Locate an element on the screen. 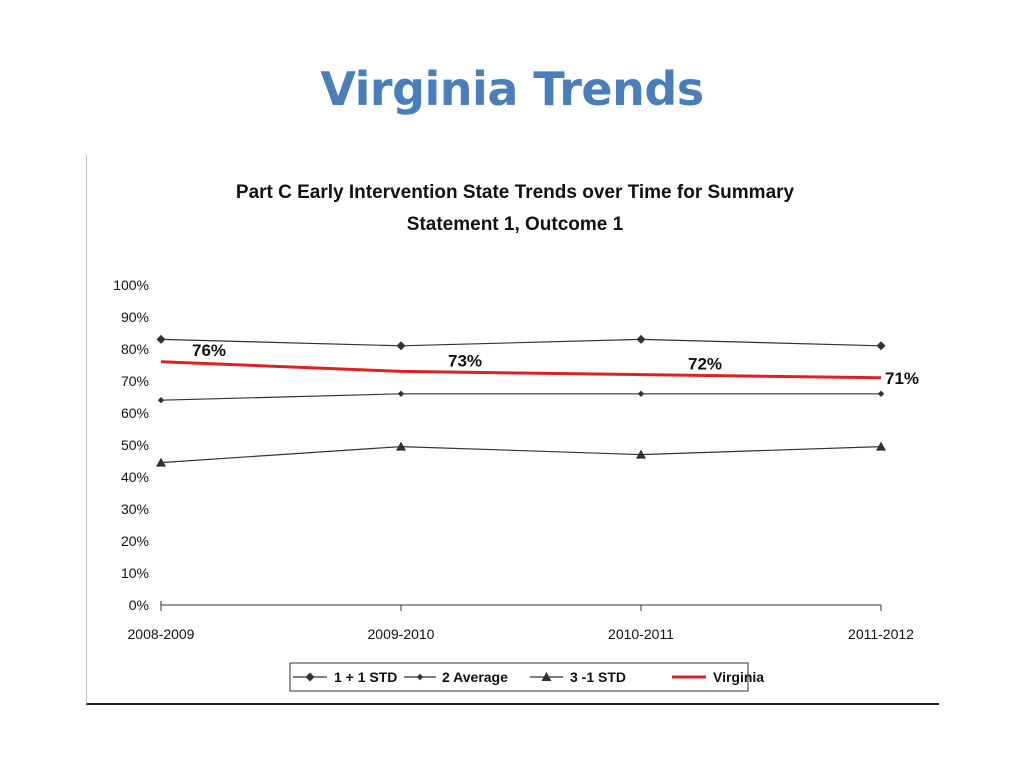 This screenshot has height=768, width=1024. y-tick-label: 60% is located at coordinates (135, 413).